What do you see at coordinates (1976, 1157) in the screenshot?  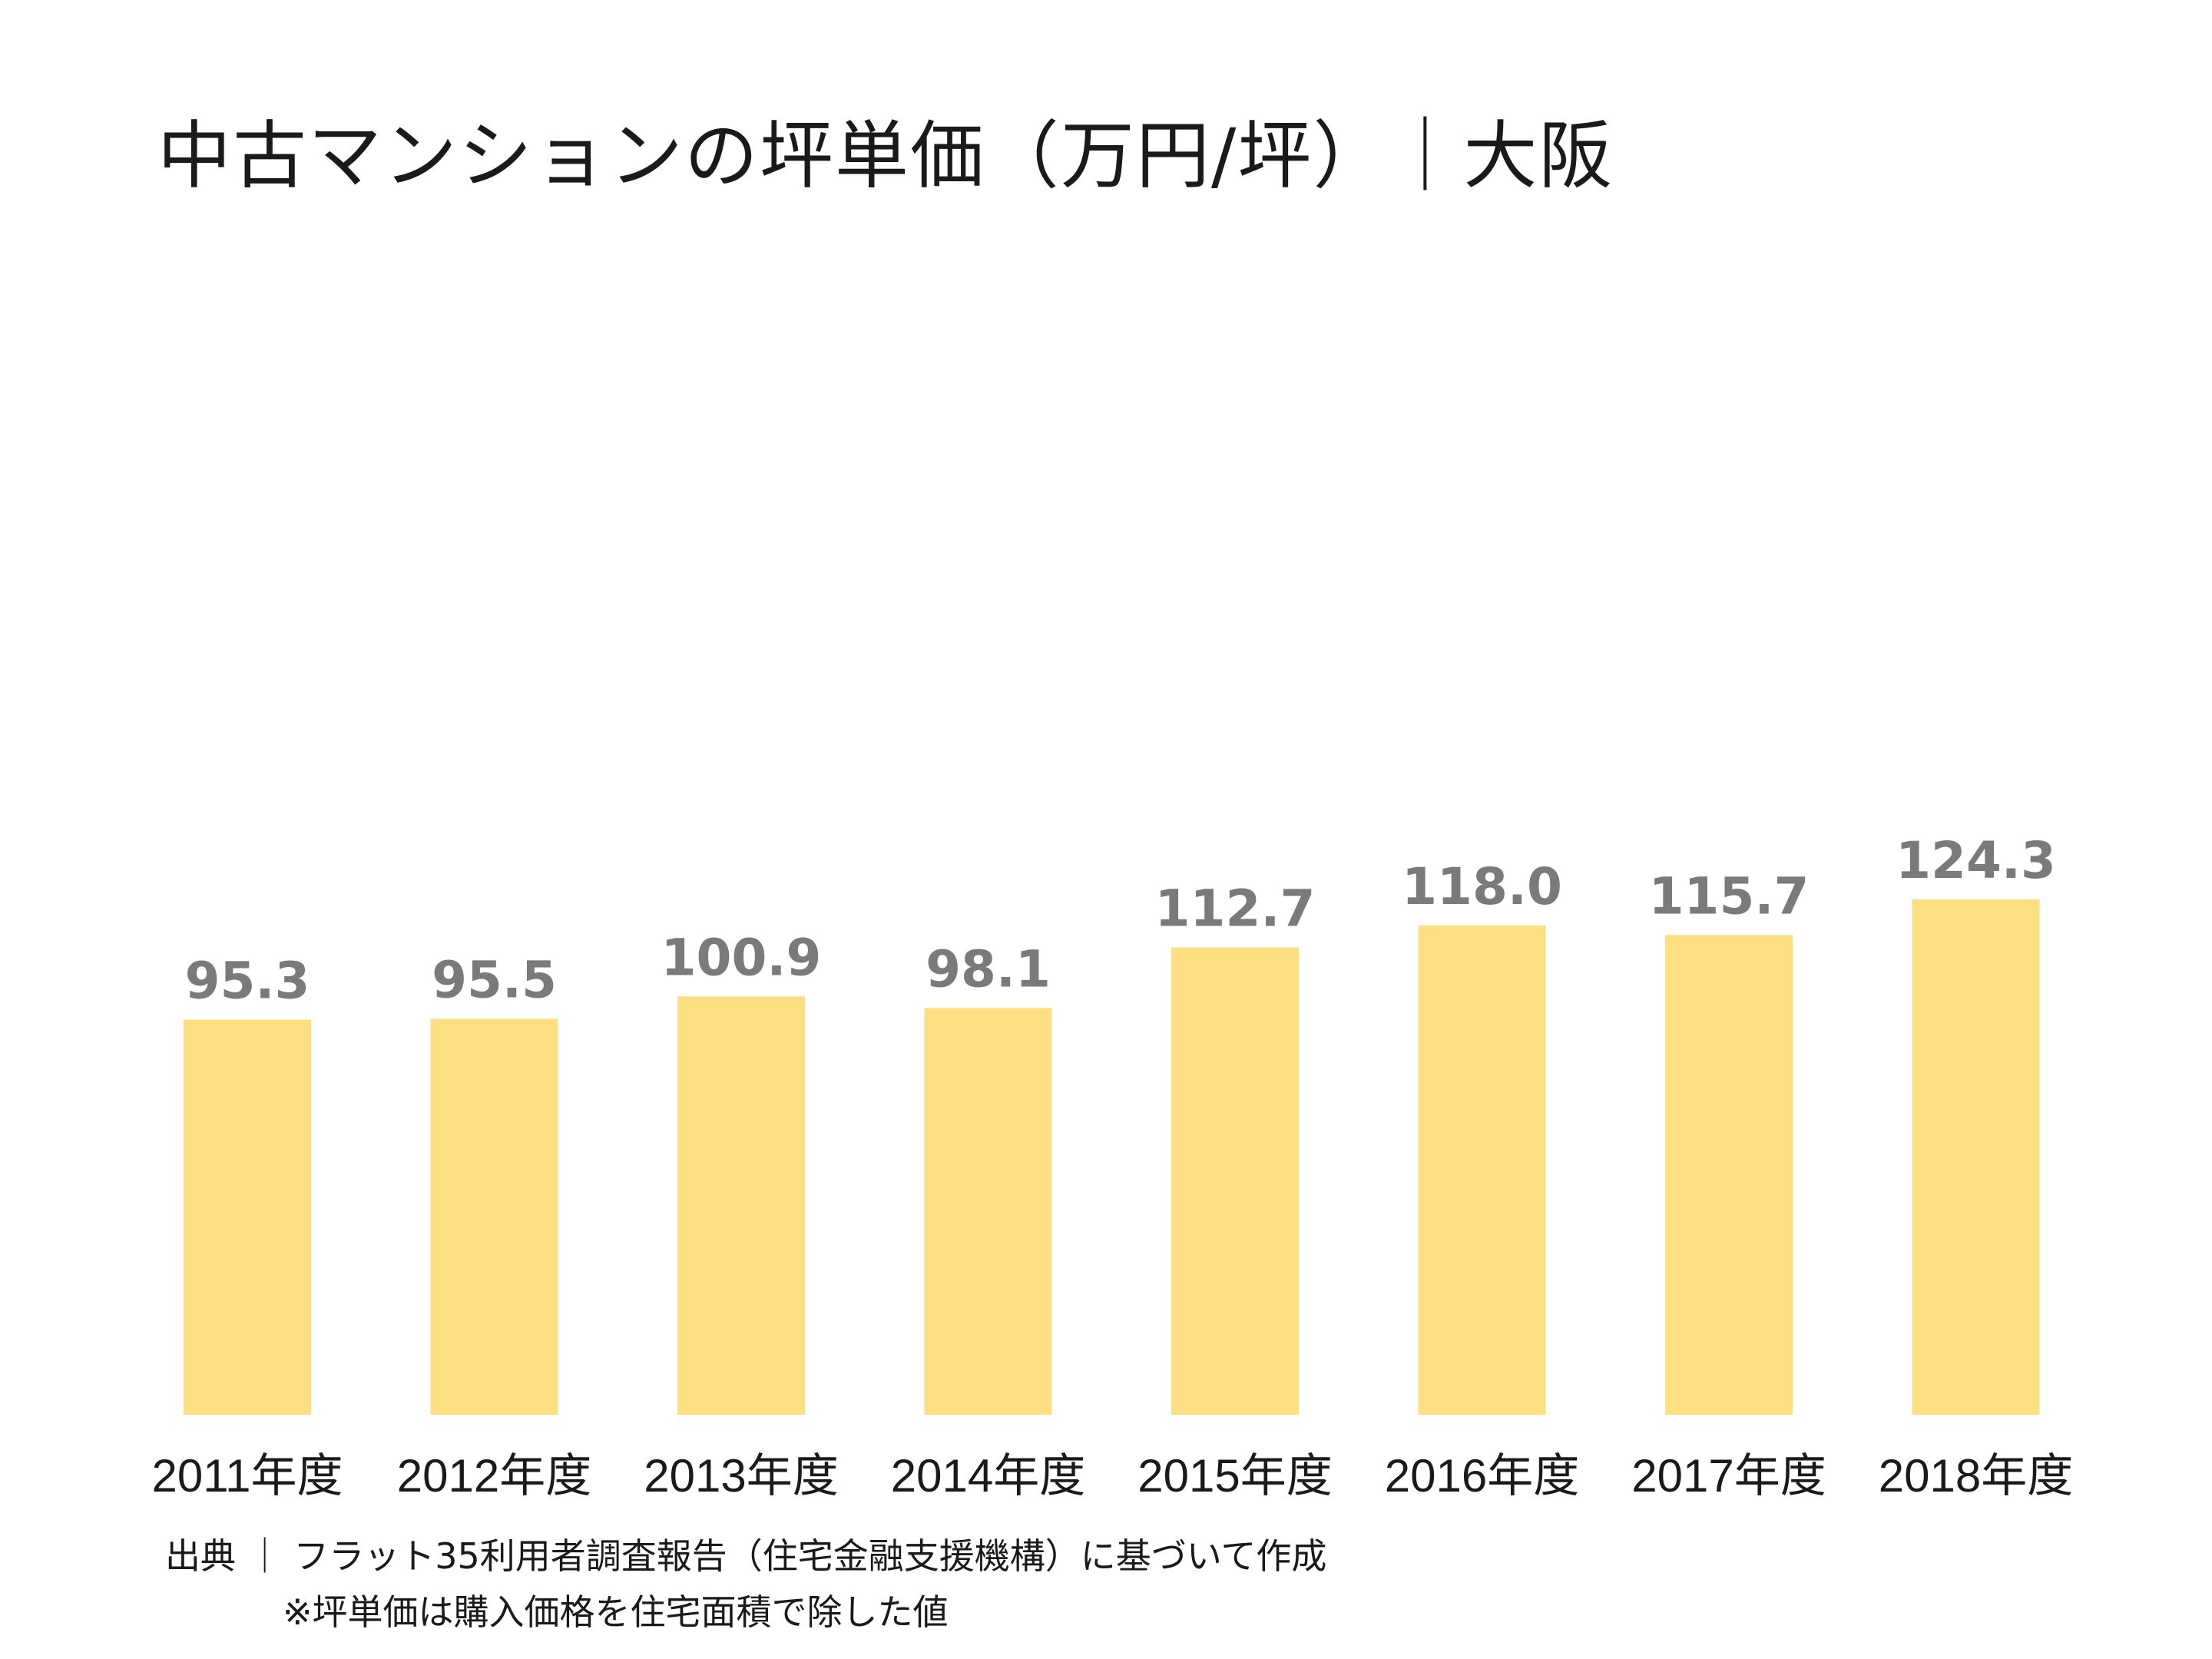 I see `bar-2018年度` at bounding box center [1976, 1157].